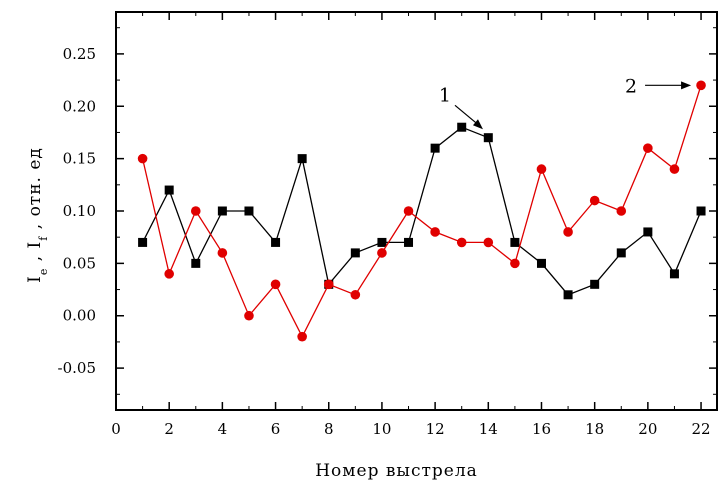 Image resolution: width=725 pixels, height=486 pixels. What do you see at coordinates (79, 106) in the screenshot?
I see `y-tick-label: 0.20` at bounding box center [79, 106].